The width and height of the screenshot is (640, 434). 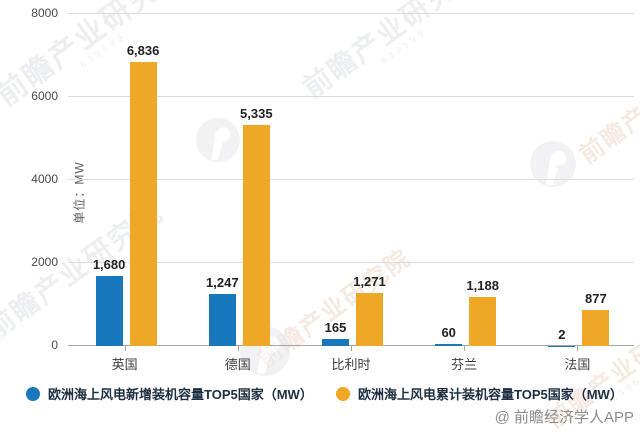 What do you see at coordinates (577, 364) in the screenshot?
I see `category-label: 法国` at bounding box center [577, 364].